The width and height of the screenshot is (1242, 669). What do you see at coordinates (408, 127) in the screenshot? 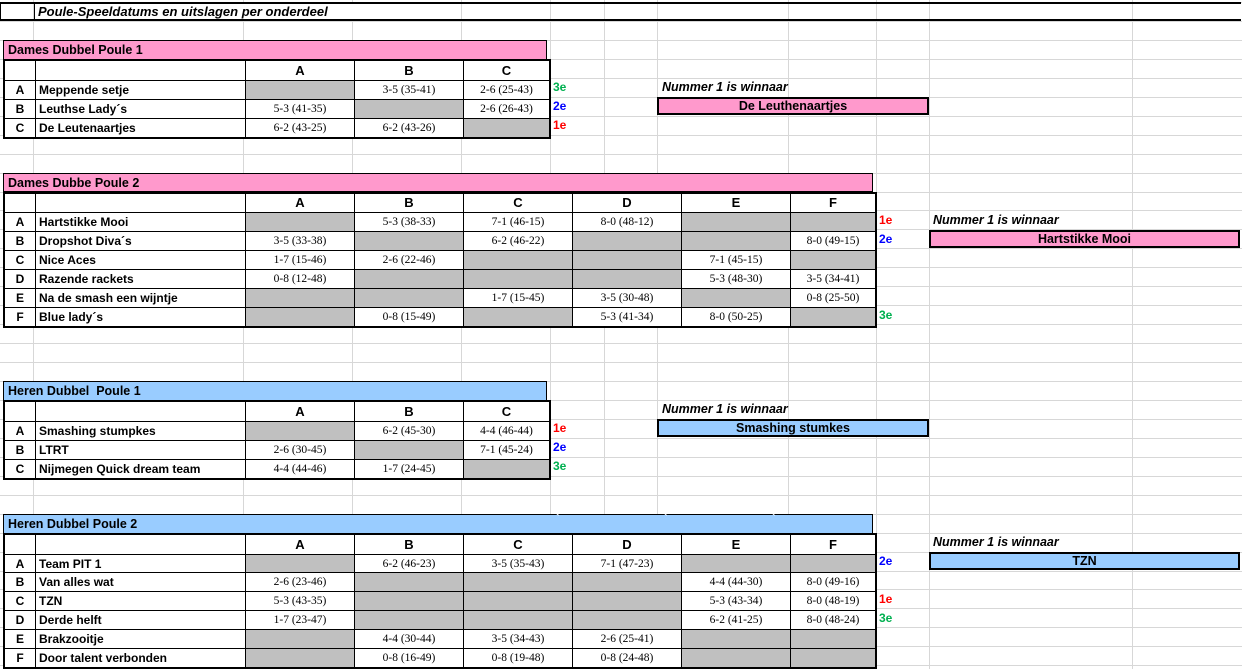
I see `score-cell: 6-2 (43-26)` at bounding box center [408, 127].